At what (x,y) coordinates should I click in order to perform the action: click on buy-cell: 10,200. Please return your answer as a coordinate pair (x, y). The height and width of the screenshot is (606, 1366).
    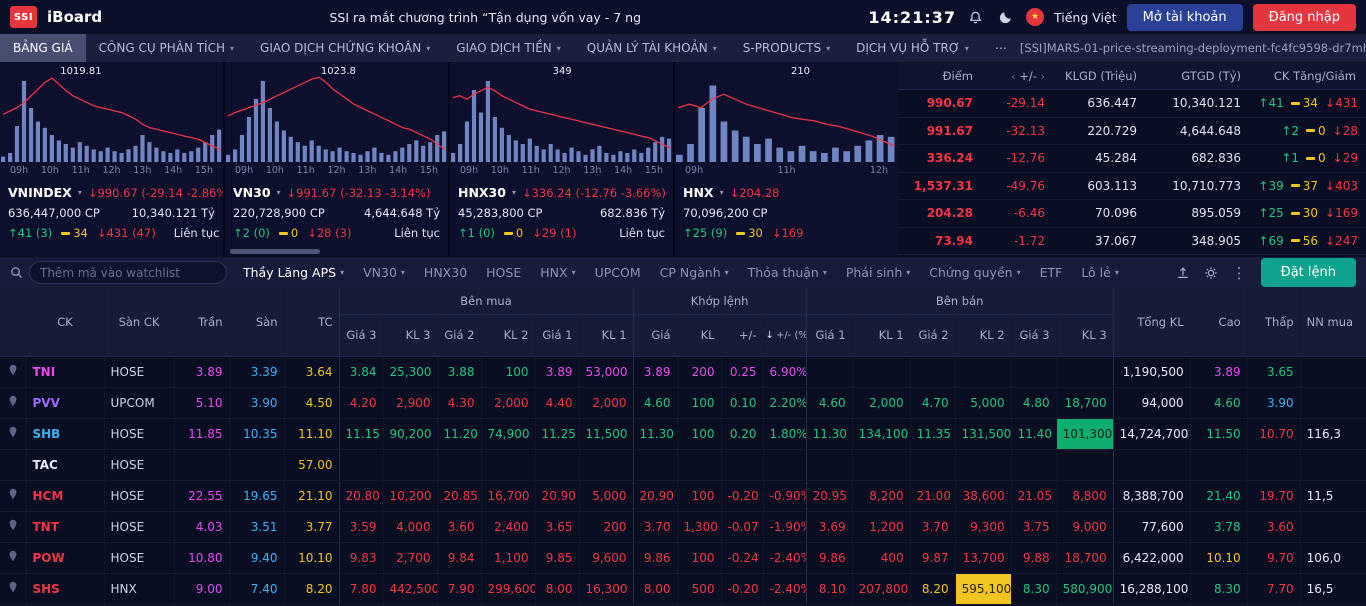
    Looking at the image, I should click on (410, 496).